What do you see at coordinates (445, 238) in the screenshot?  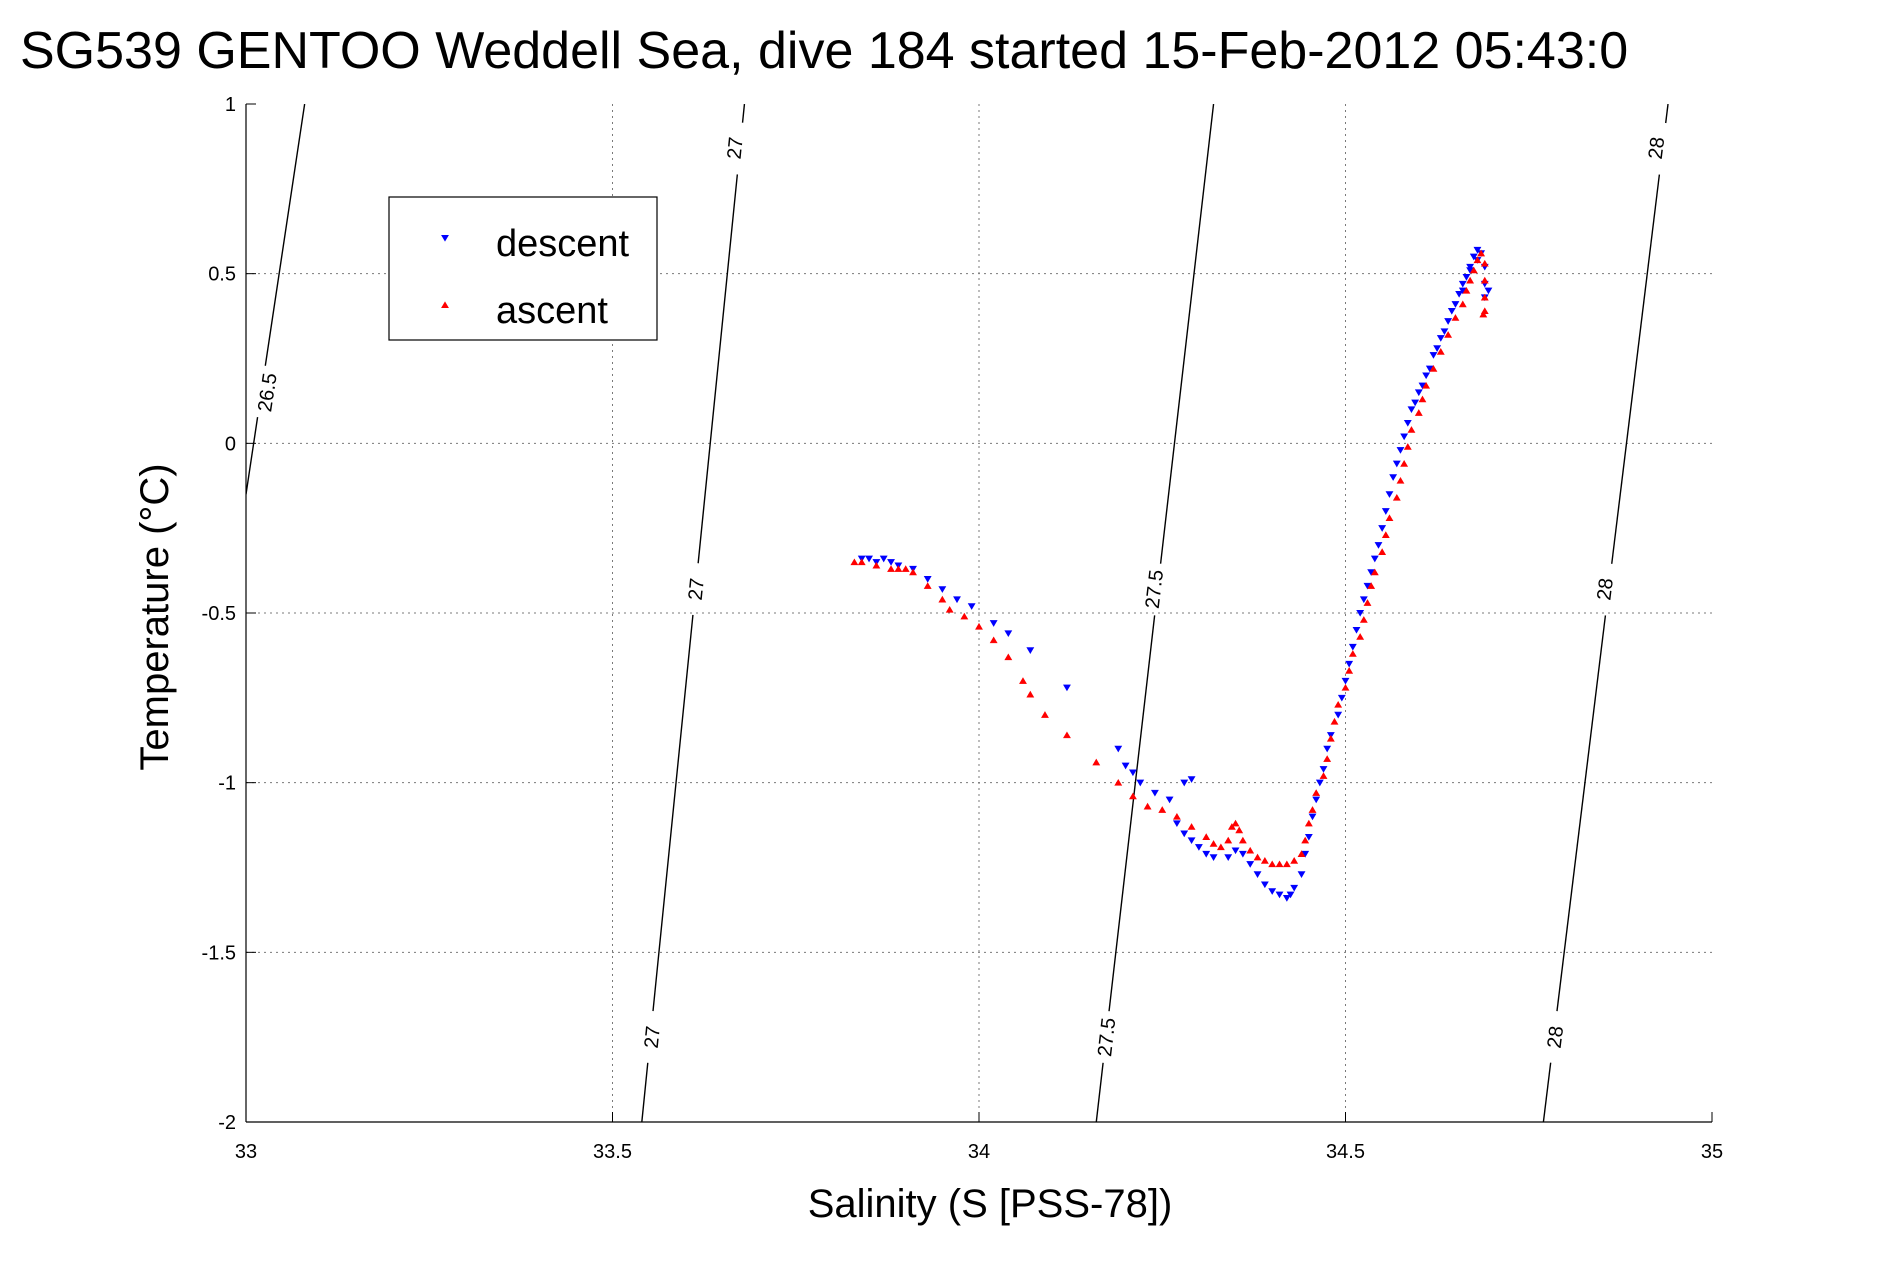 I see `legend-marker-descent-shape` at bounding box center [445, 238].